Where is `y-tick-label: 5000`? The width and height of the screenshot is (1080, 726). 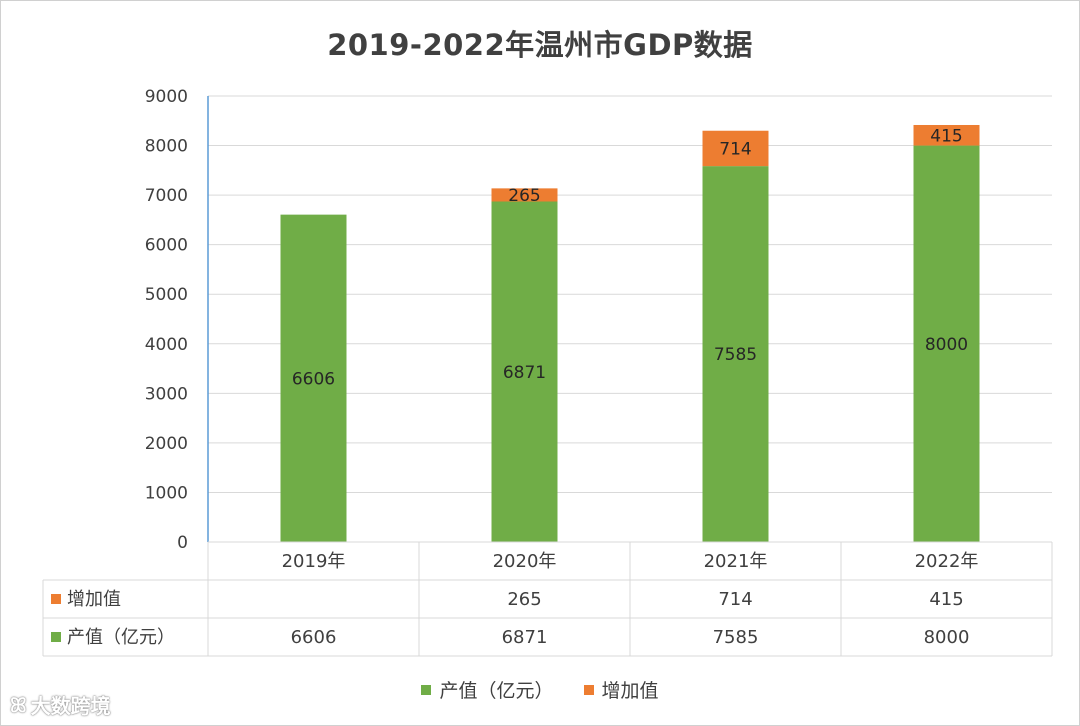
y-tick-label: 5000 is located at coordinates (166, 295).